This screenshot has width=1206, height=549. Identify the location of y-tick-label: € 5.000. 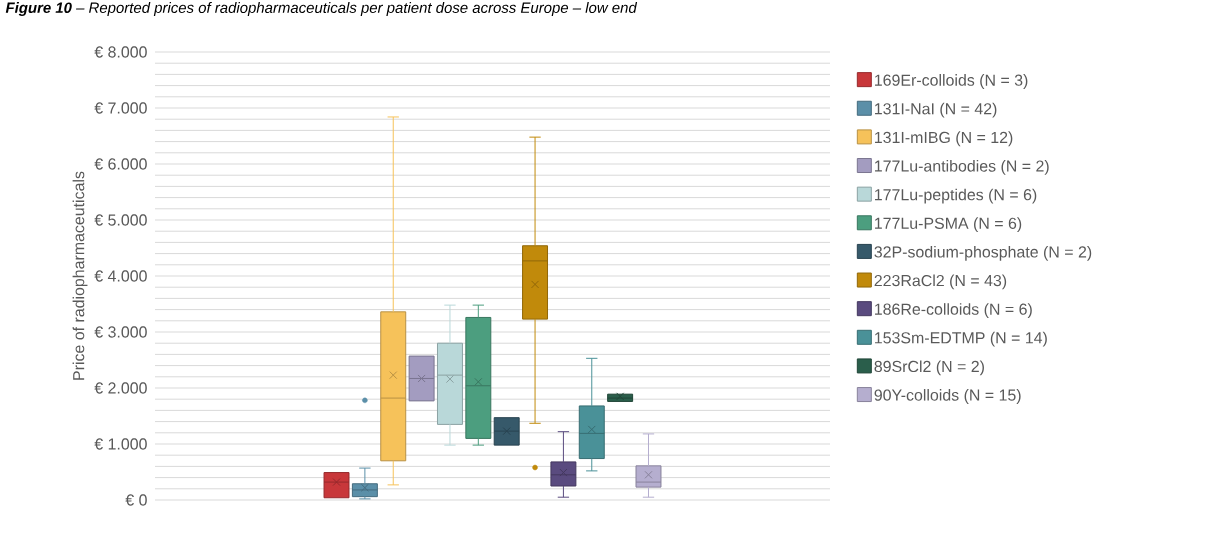
(120, 220).